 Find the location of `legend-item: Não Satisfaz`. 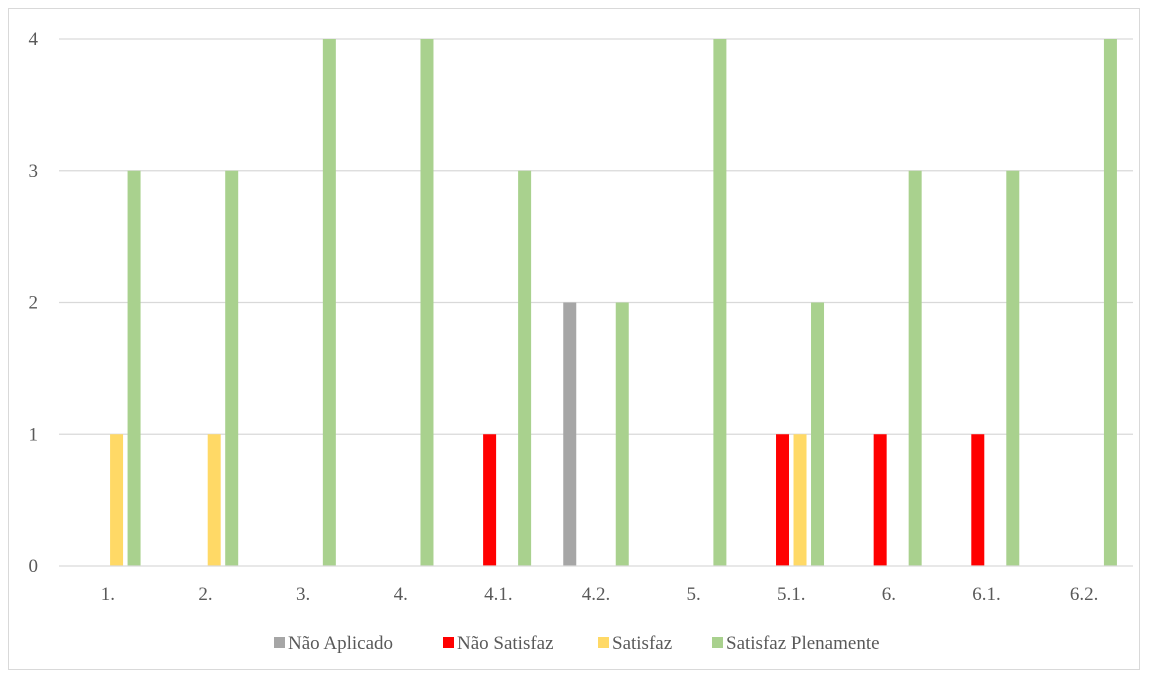

legend-item: Não Satisfaz is located at coordinates (498, 643).